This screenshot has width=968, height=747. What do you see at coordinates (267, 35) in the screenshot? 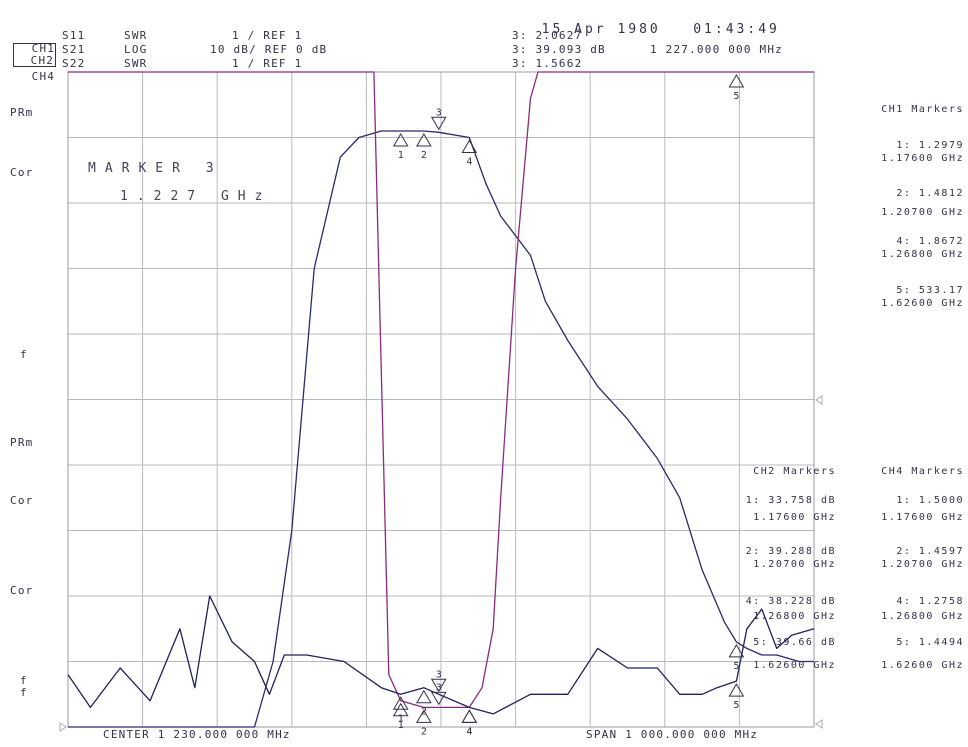
I see `scale-1: 1 / REF 1` at bounding box center [267, 35].